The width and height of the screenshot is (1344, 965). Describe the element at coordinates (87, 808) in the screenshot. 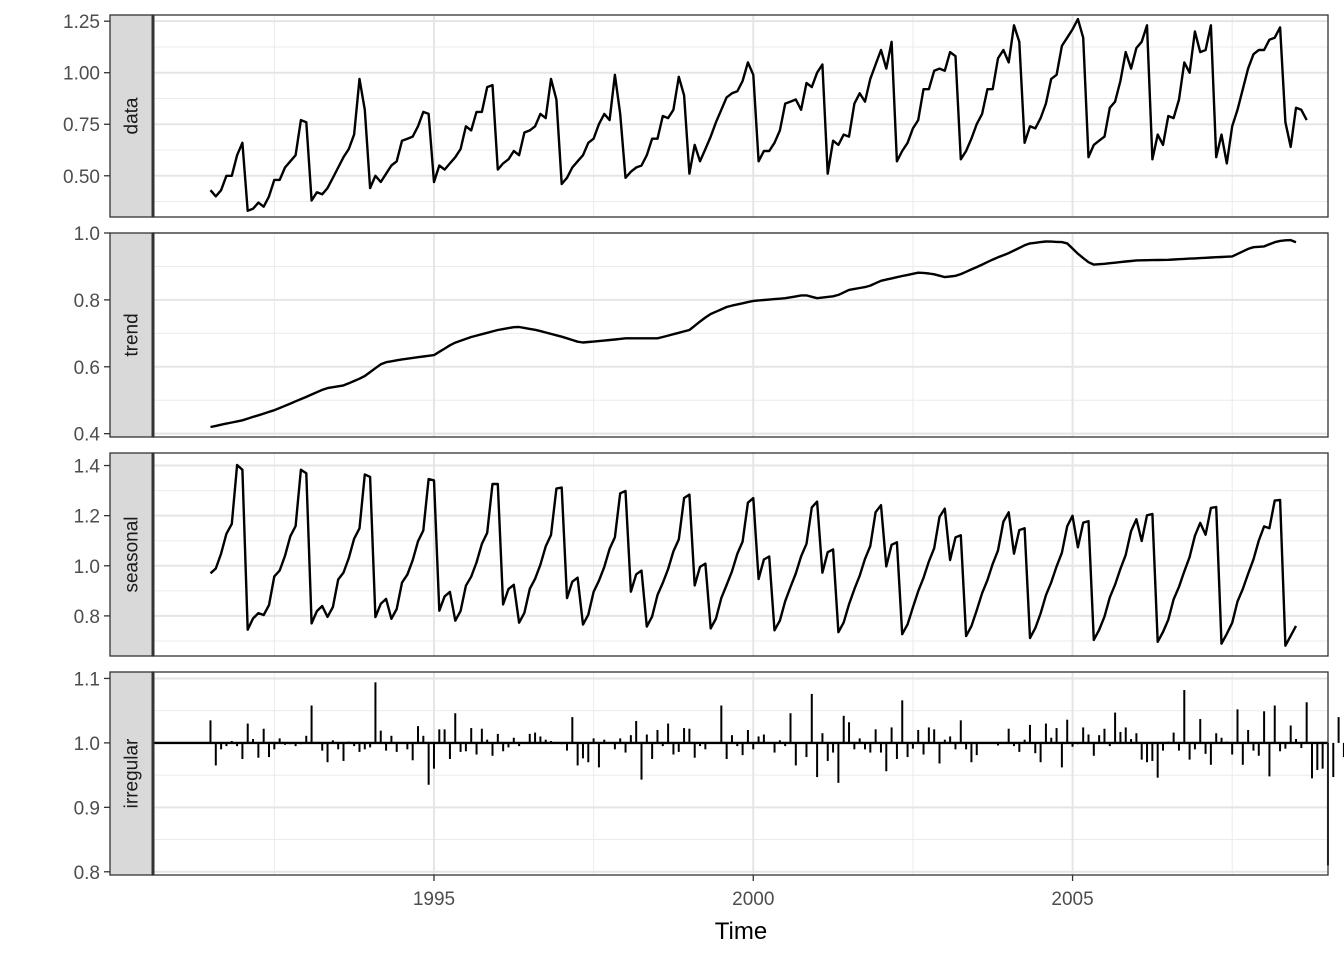

I see `y-tick-label: 0.9` at that location.